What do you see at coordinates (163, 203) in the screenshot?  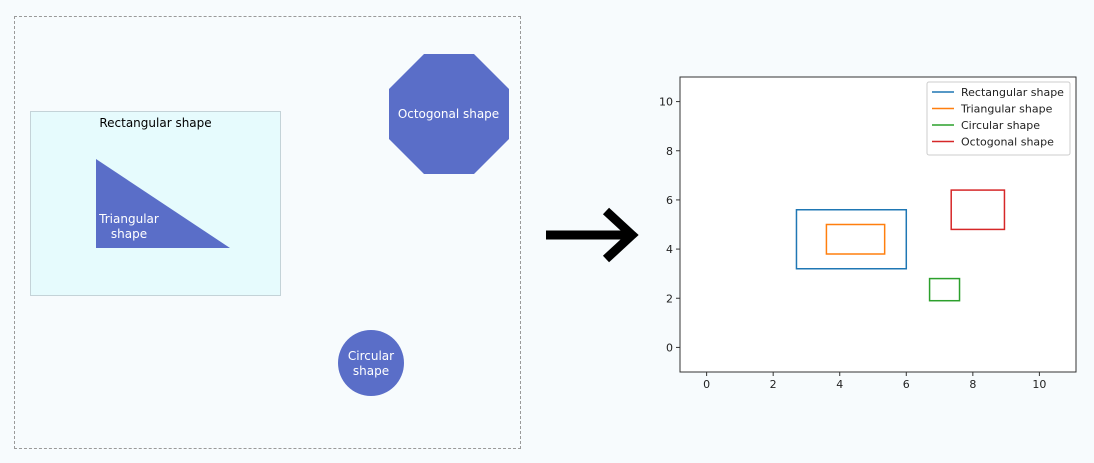 I see `triangular-shape` at bounding box center [163, 203].